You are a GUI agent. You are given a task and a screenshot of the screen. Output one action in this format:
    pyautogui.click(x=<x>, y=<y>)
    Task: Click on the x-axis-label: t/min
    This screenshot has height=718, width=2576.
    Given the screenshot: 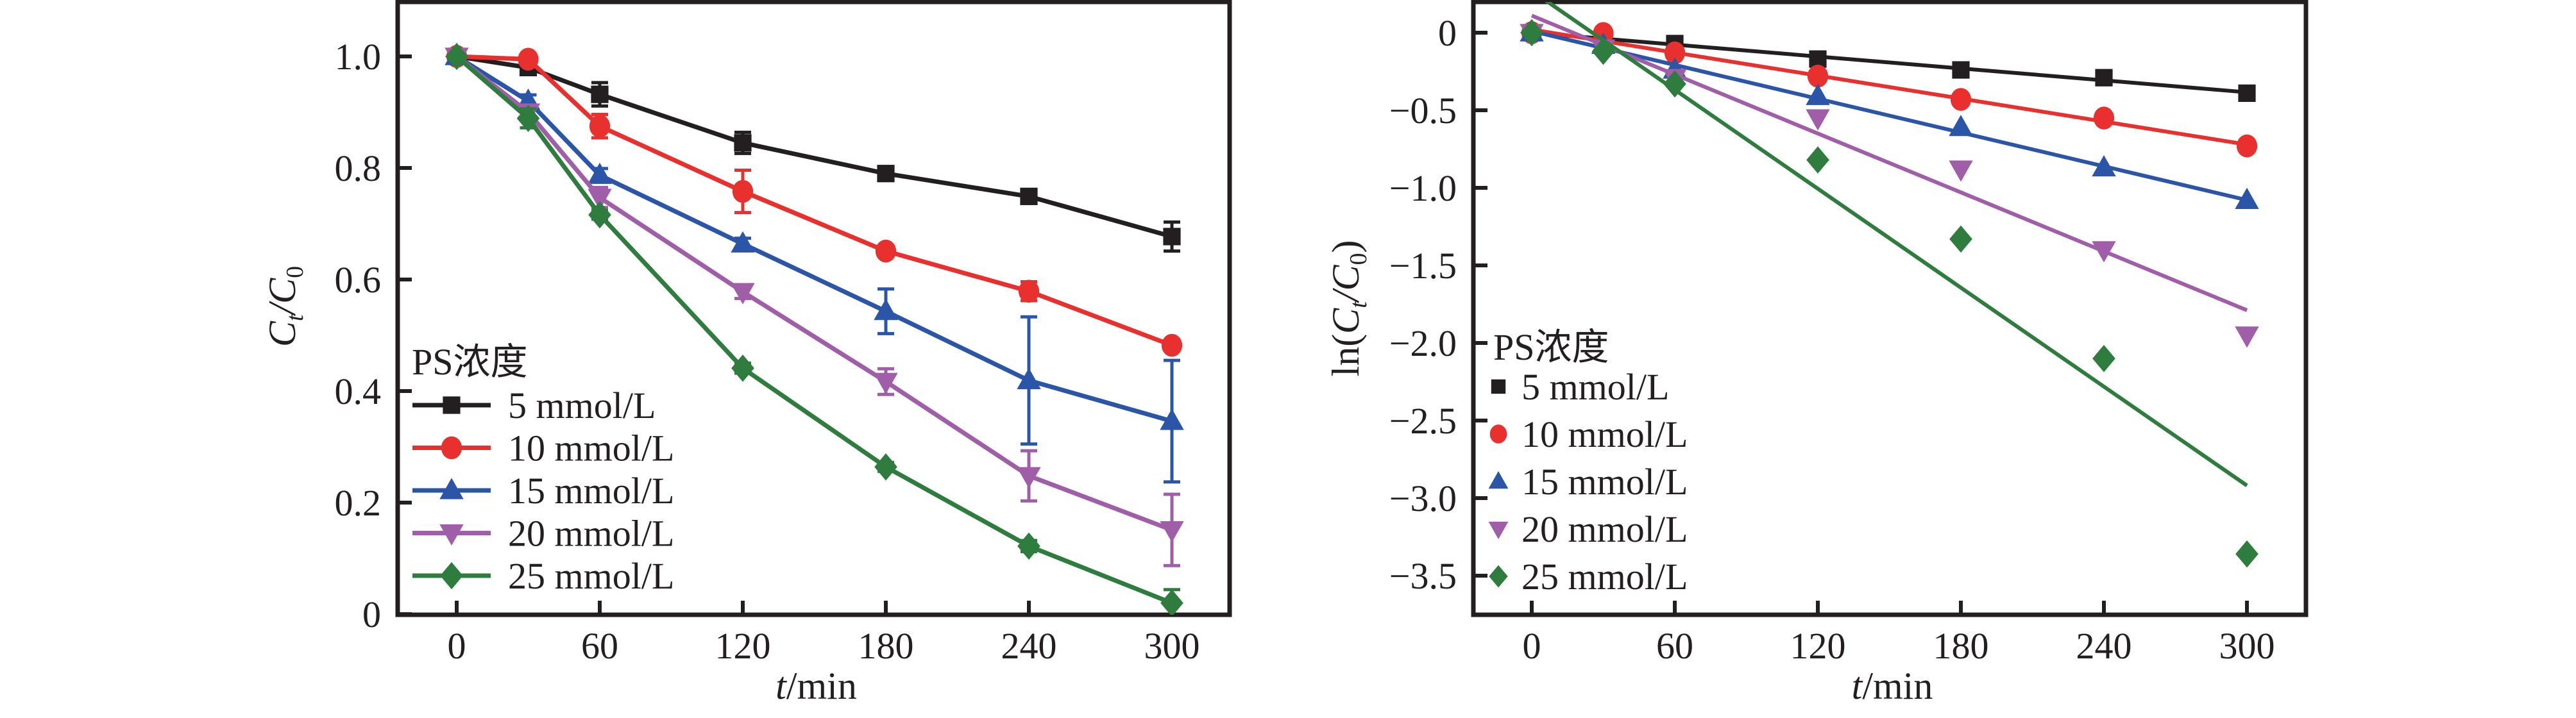 What is the action you would take?
    pyautogui.click(x=1892, y=686)
    